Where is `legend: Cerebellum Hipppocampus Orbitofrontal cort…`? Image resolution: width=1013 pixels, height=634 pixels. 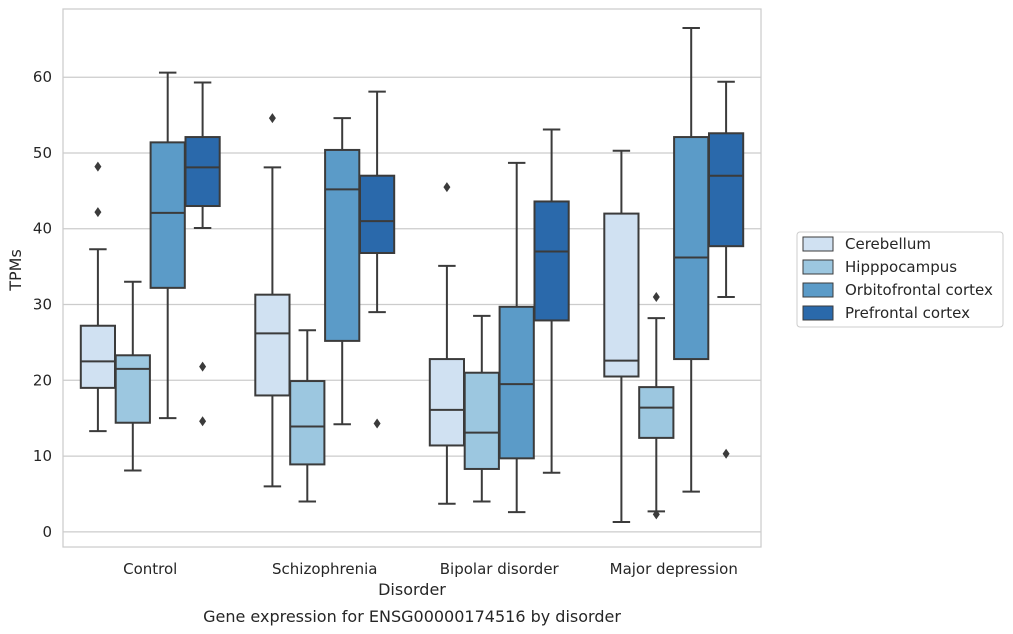
legend: Cerebellum Hipppocampus Orbitofrontal cort… is located at coordinates (900, 279).